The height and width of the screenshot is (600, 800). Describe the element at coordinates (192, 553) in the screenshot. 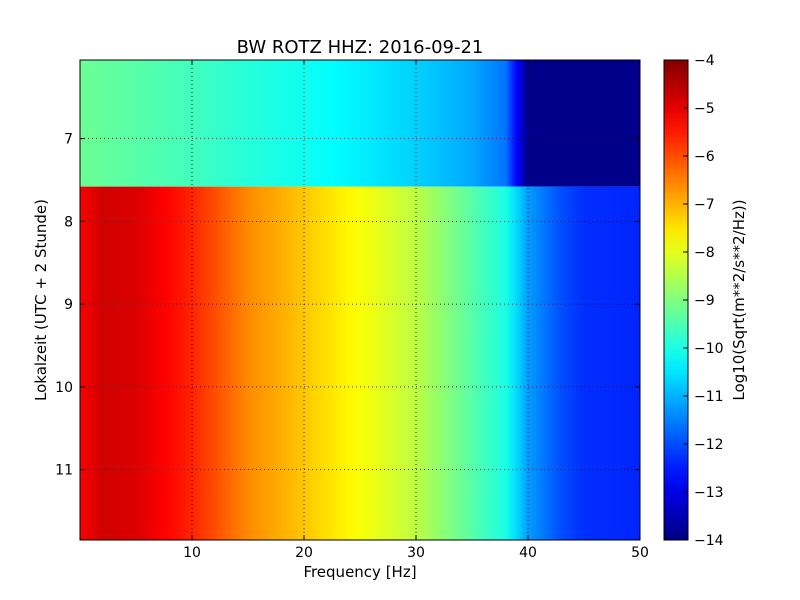

I see `x-tick-label: 10` at that location.